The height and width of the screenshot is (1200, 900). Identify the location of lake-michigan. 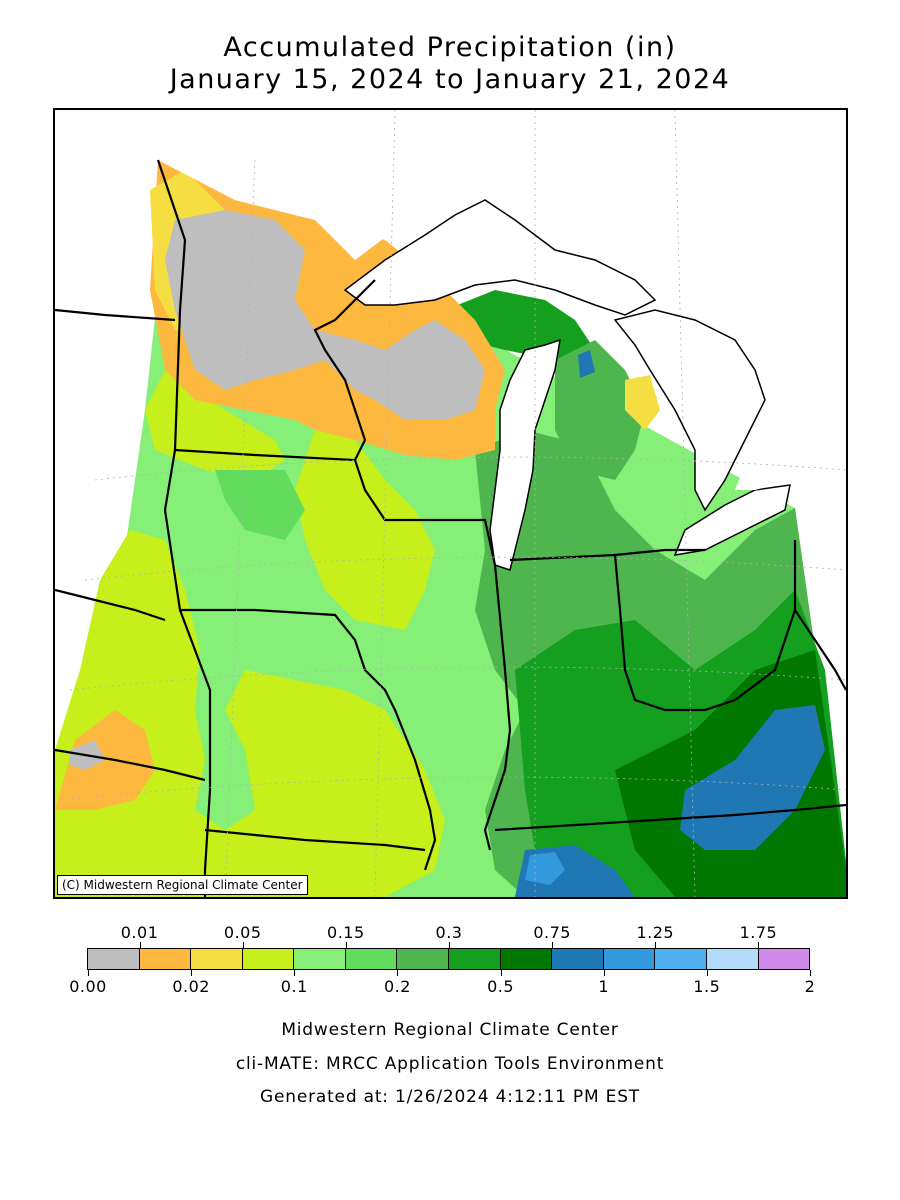
(525, 454).